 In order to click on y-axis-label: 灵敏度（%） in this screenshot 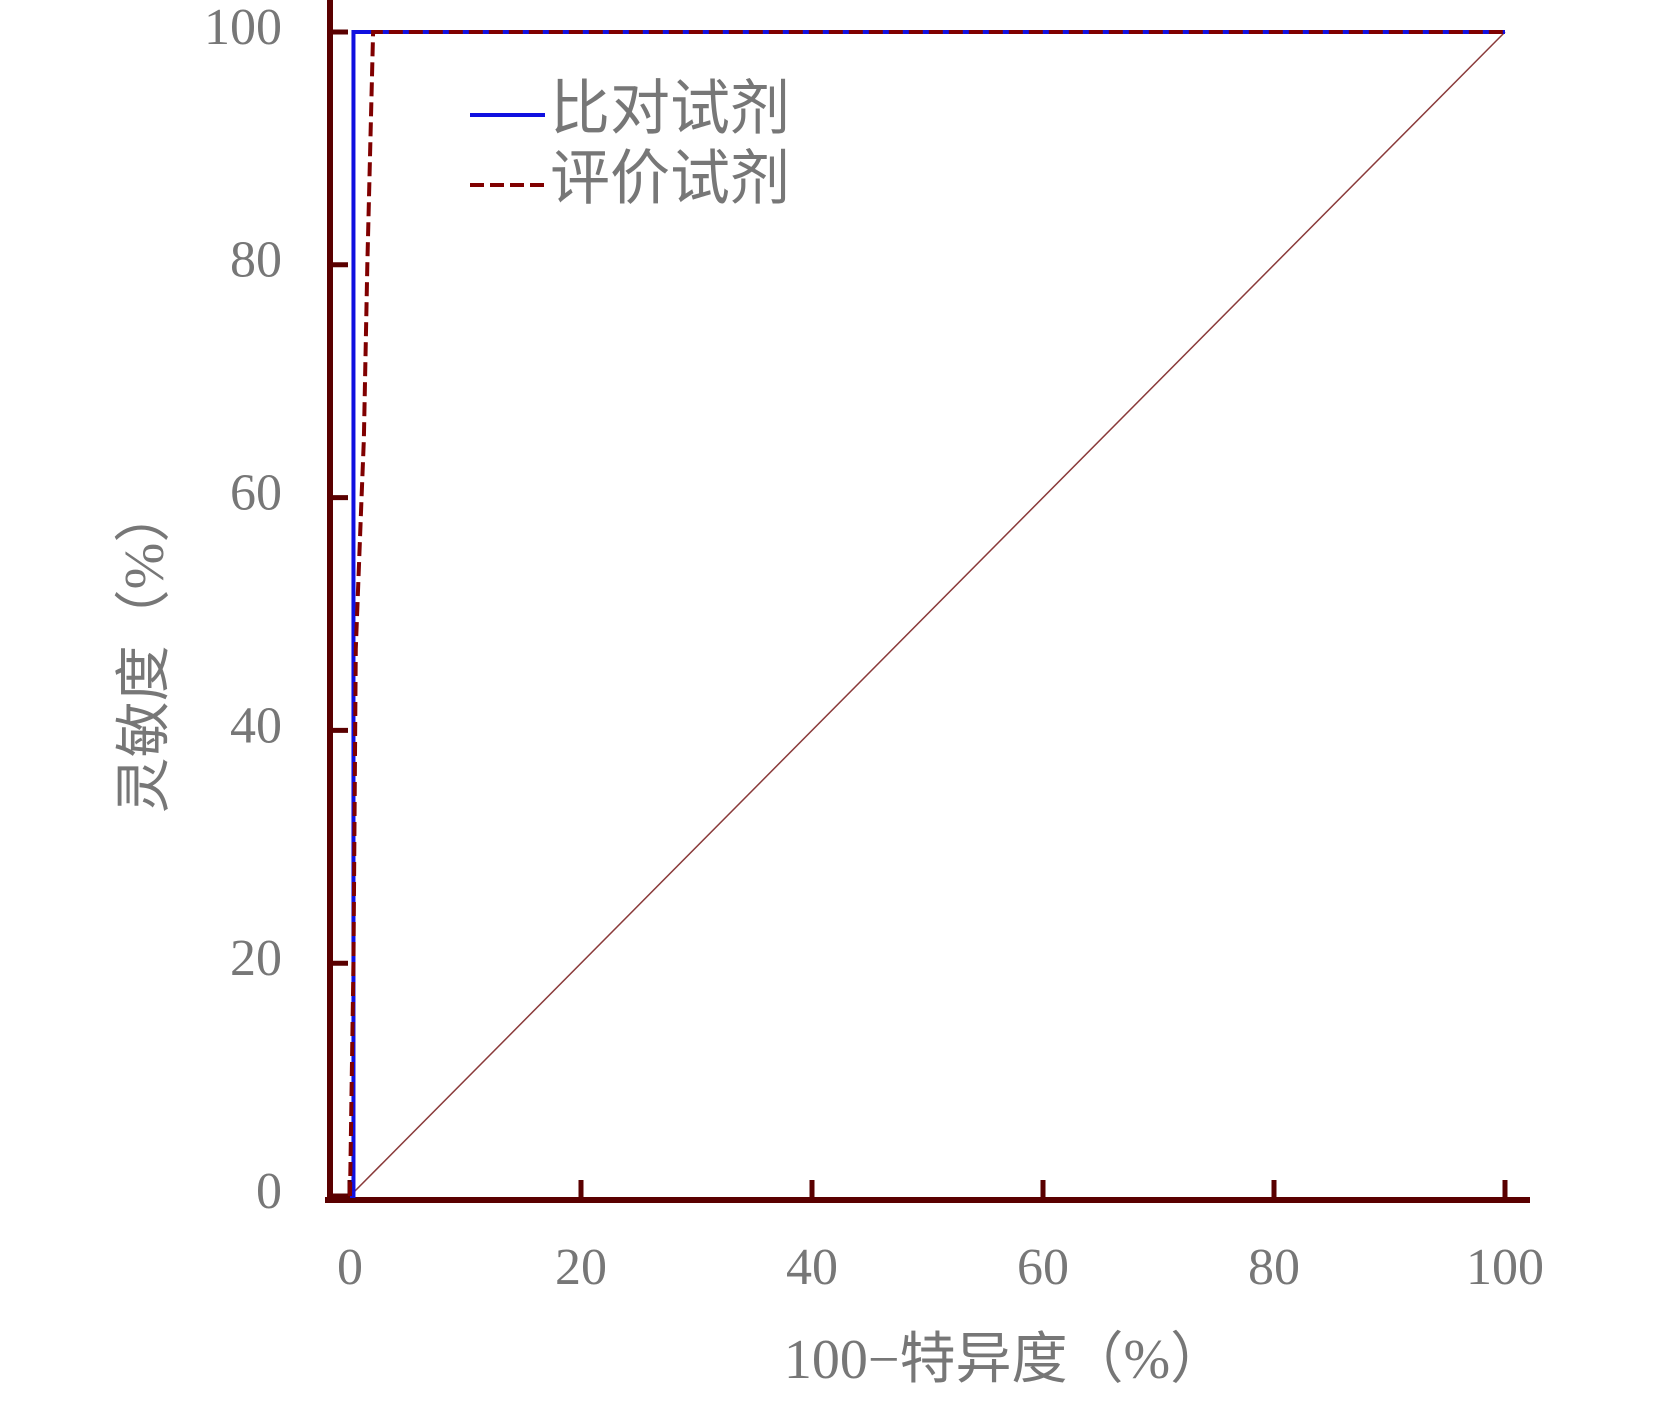, I will do `click(145, 650)`.